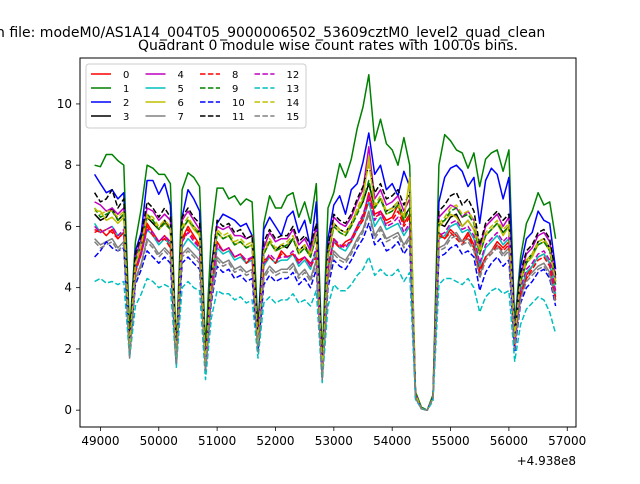 This screenshot has width=640, height=484. Describe the element at coordinates (68, 410) in the screenshot. I see `y-tick-label: 0` at that location.